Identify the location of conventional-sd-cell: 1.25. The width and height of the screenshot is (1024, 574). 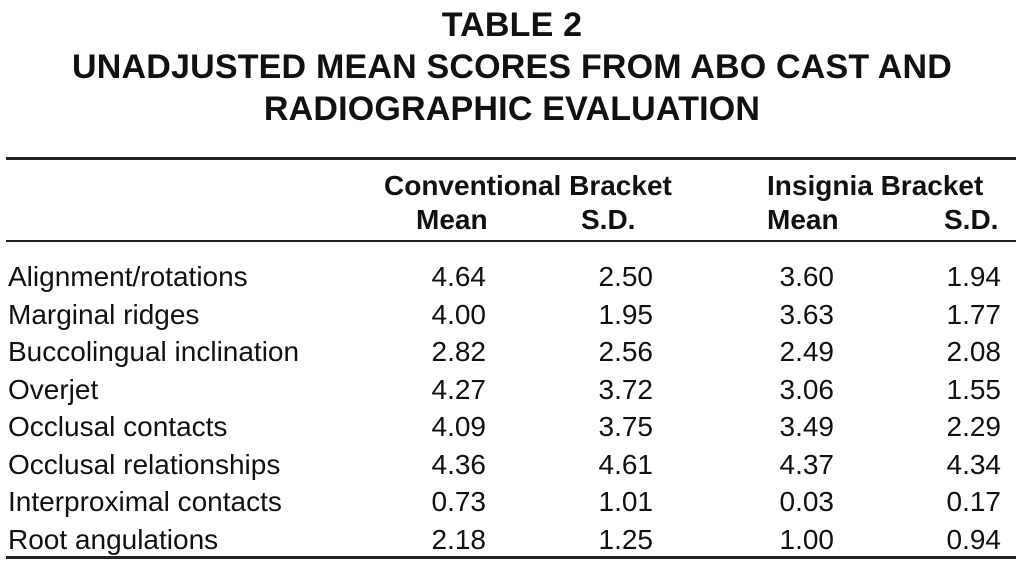
(626, 539).